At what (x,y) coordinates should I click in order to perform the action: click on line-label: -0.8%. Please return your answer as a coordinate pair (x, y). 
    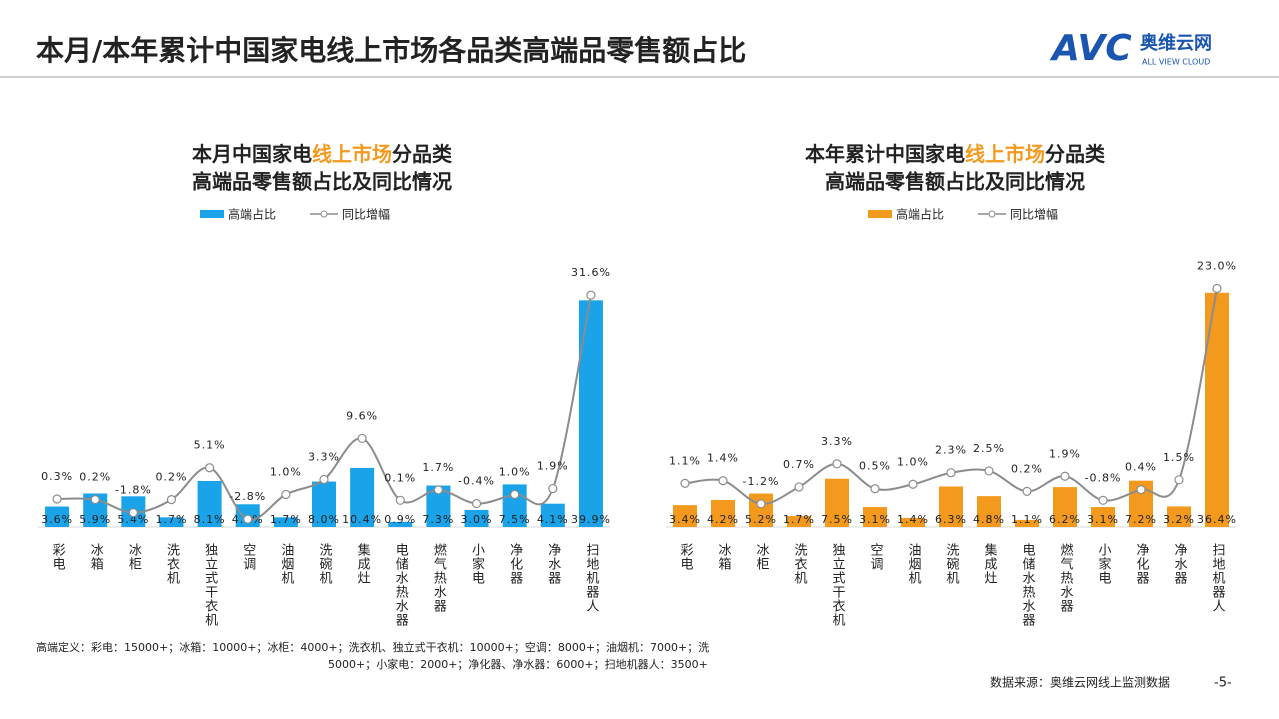
    Looking at the image, I should click on (1103, 477).